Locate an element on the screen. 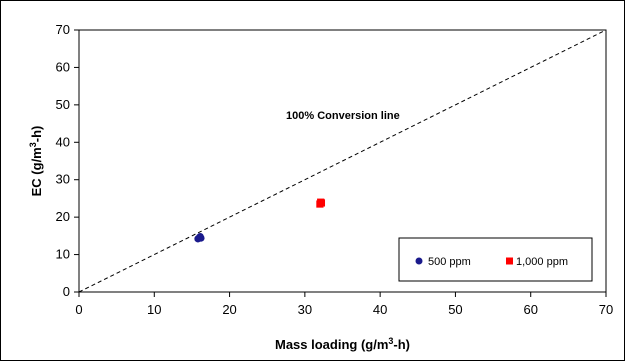 The image size is (625, 361). x-tick-label: 50 is located at coordinates (455, 309).